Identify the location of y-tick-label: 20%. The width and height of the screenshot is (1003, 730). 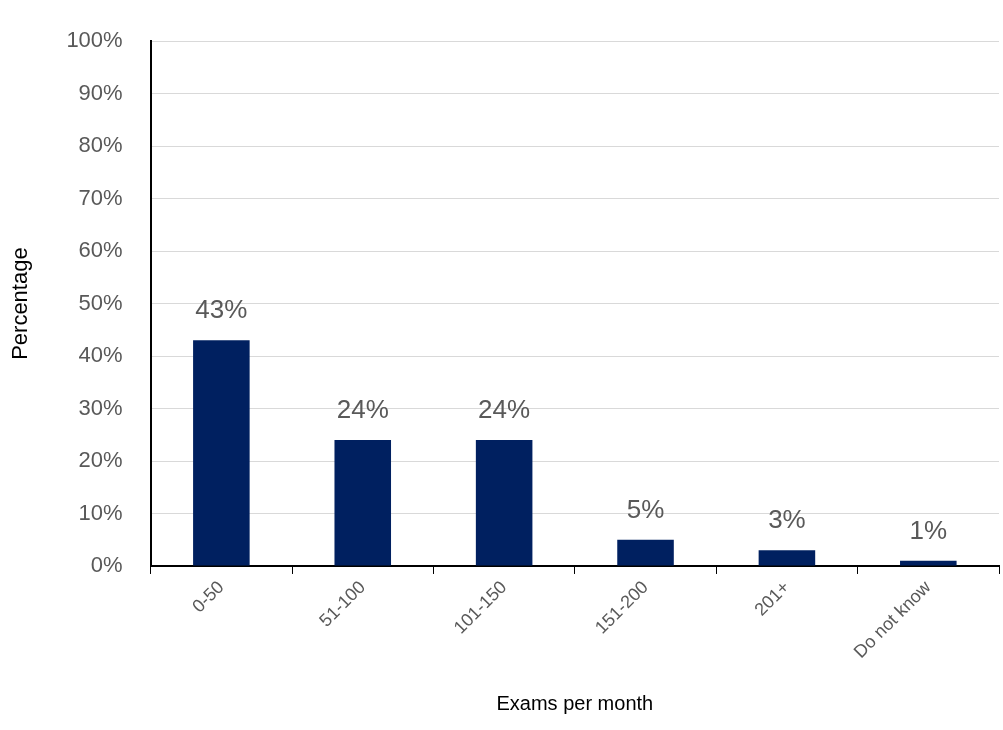
(100, 460).